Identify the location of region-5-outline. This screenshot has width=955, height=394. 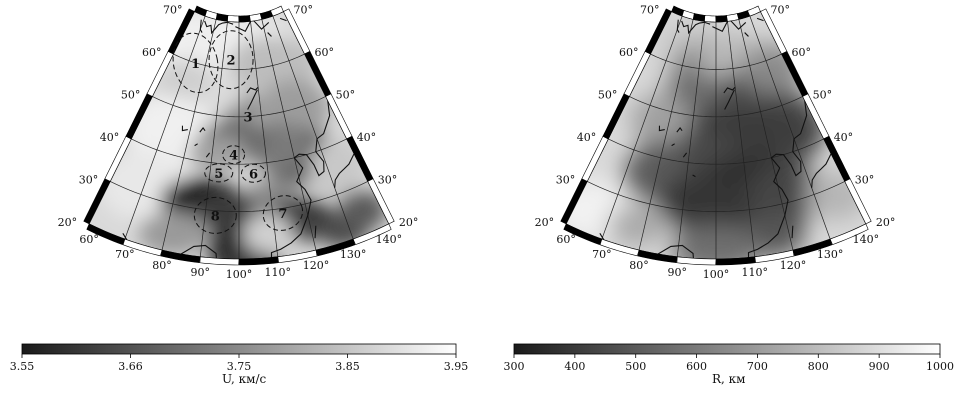
(219, 173).